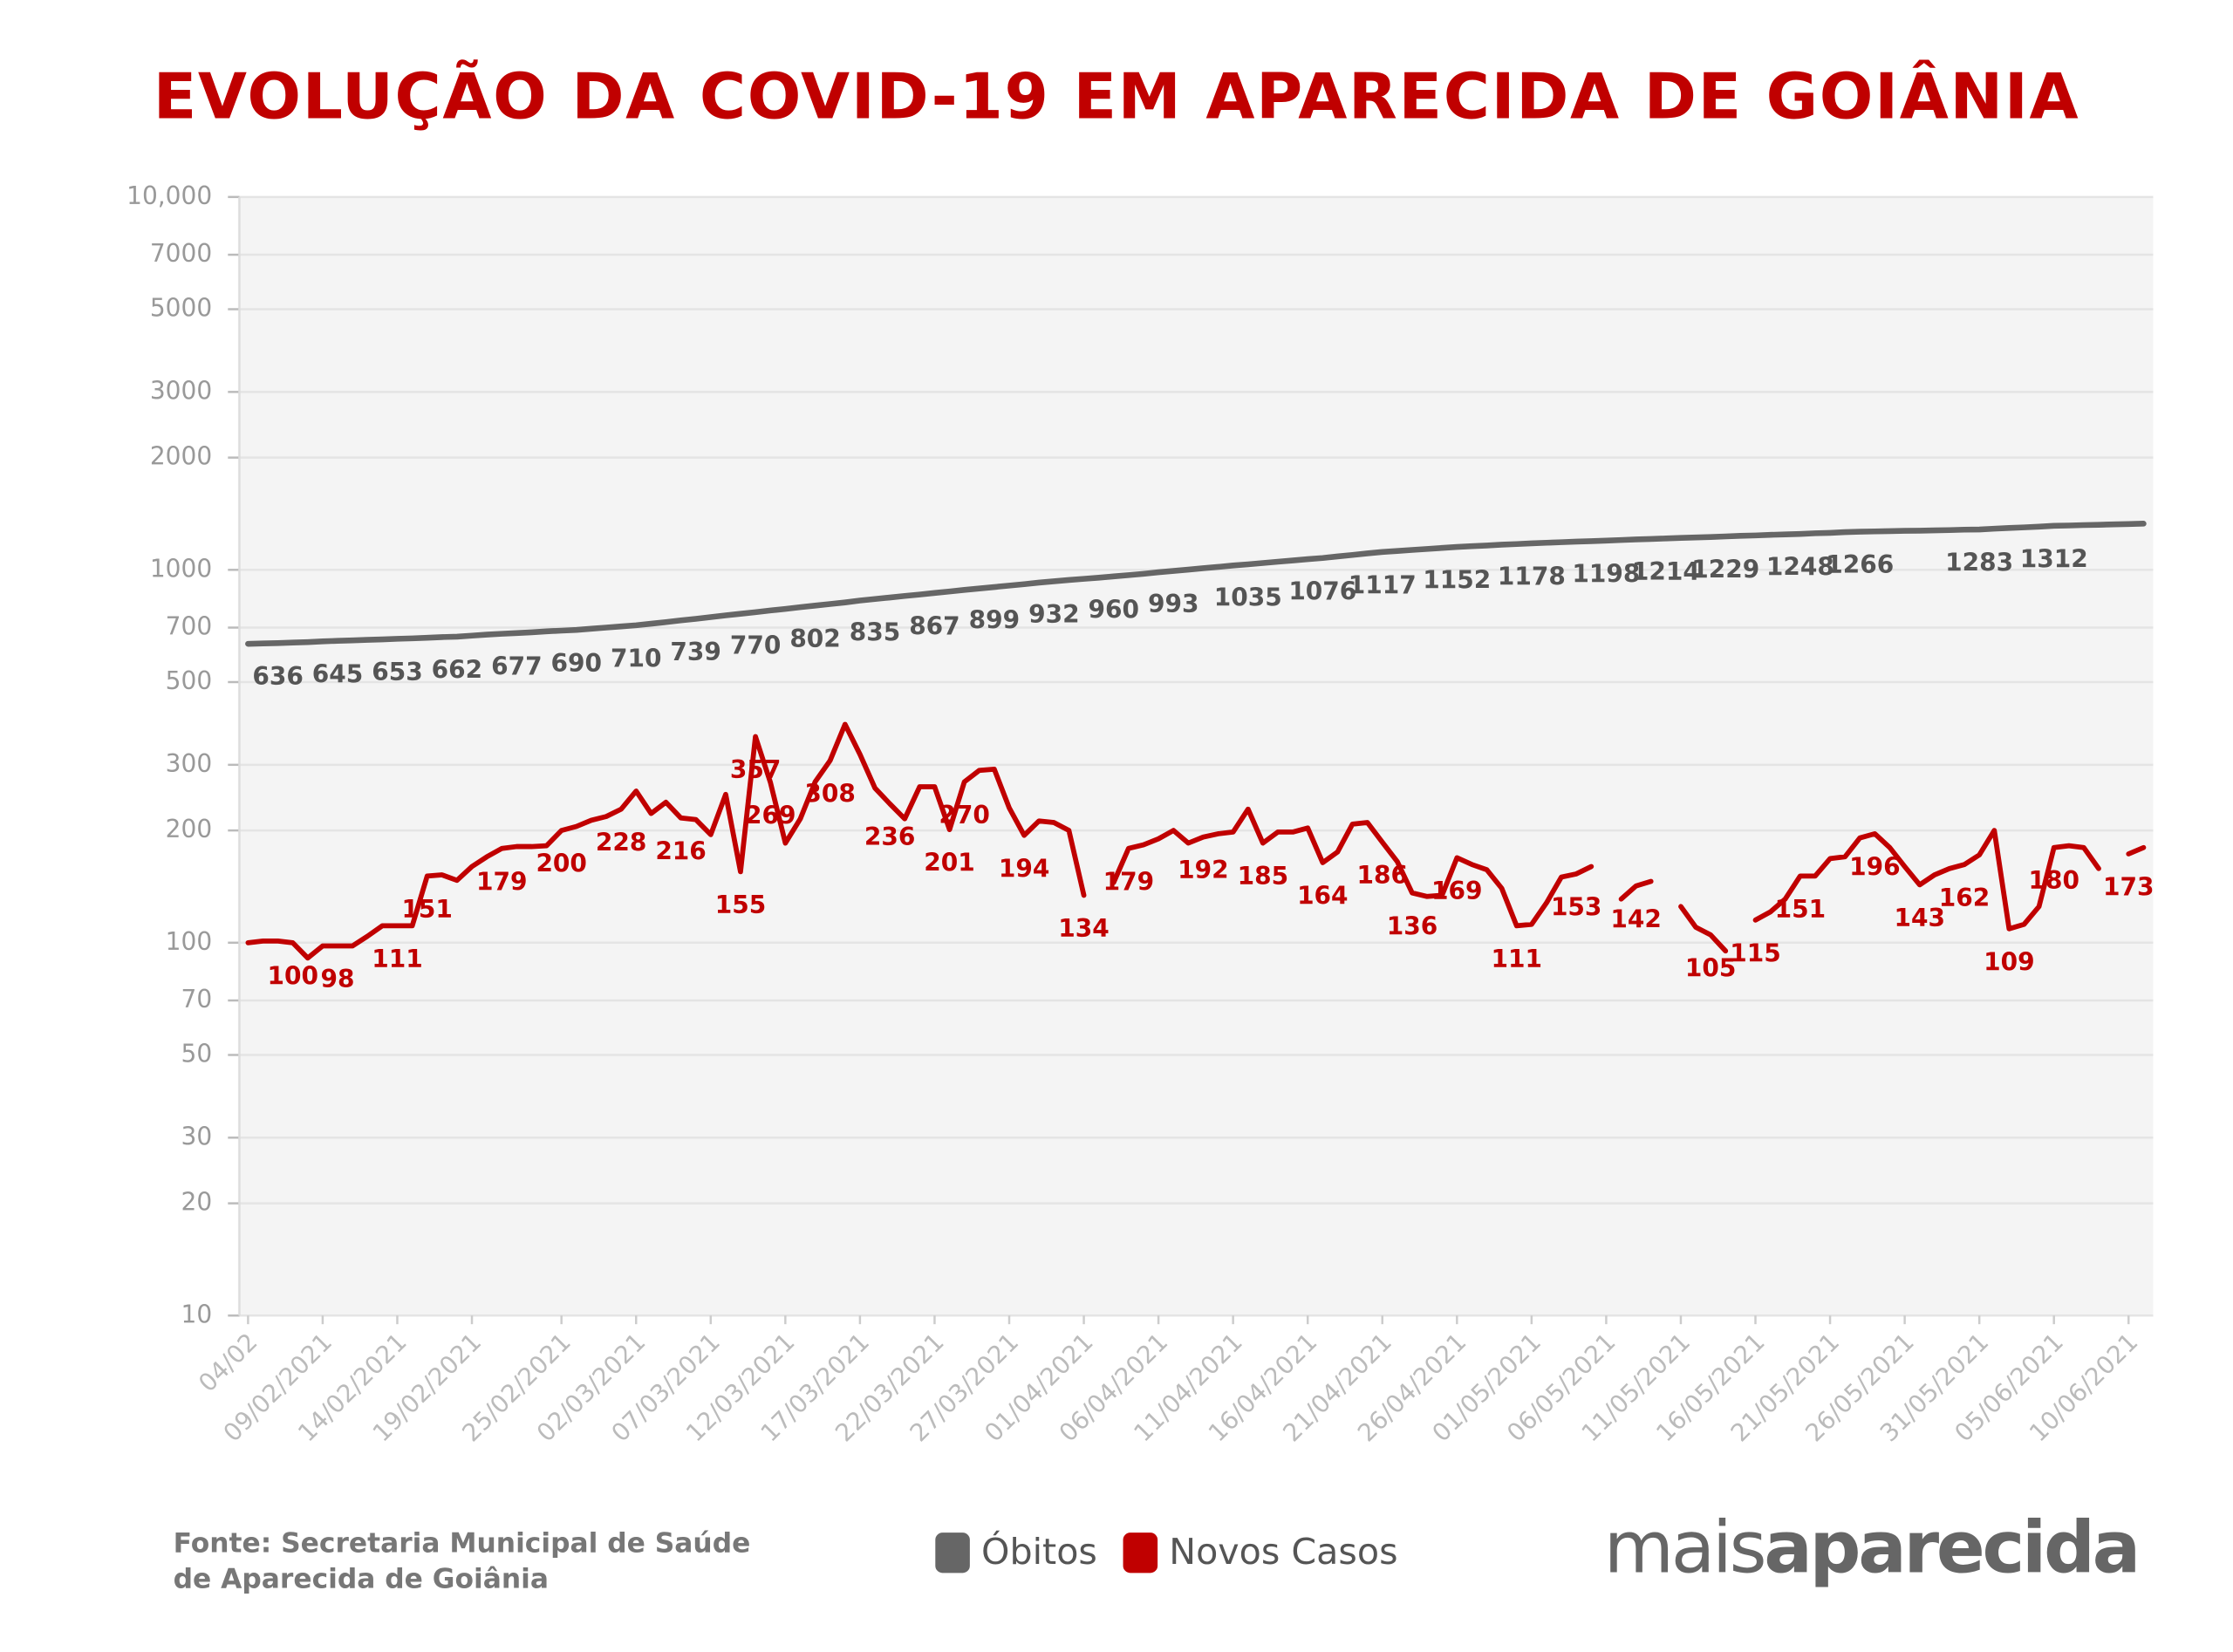 The width and height of the screenshot is (2233, 1652). What do you see at coordinates (181, 308) in the screenshot?
I see `y-tick-label: 5000` at bounding box center [181, 308].